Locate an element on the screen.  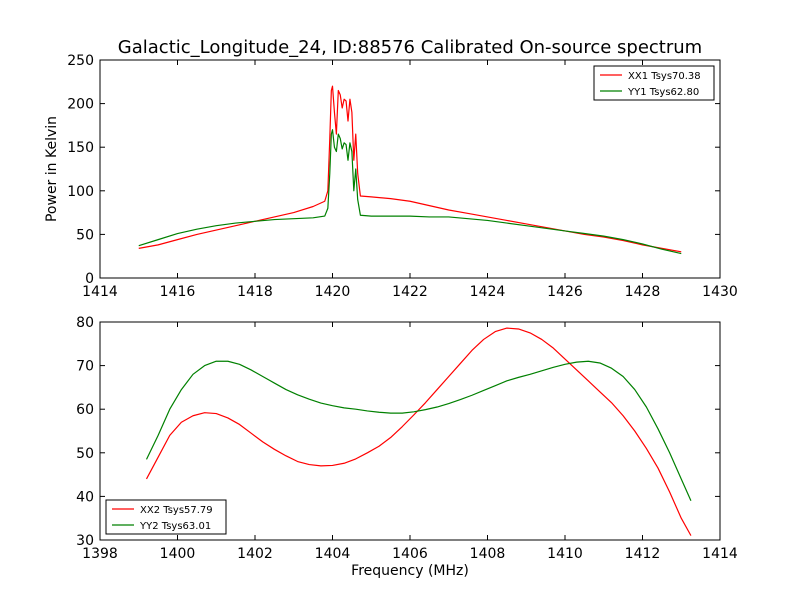
x-tick-label: 1422 is located at coordinates (410, 292).